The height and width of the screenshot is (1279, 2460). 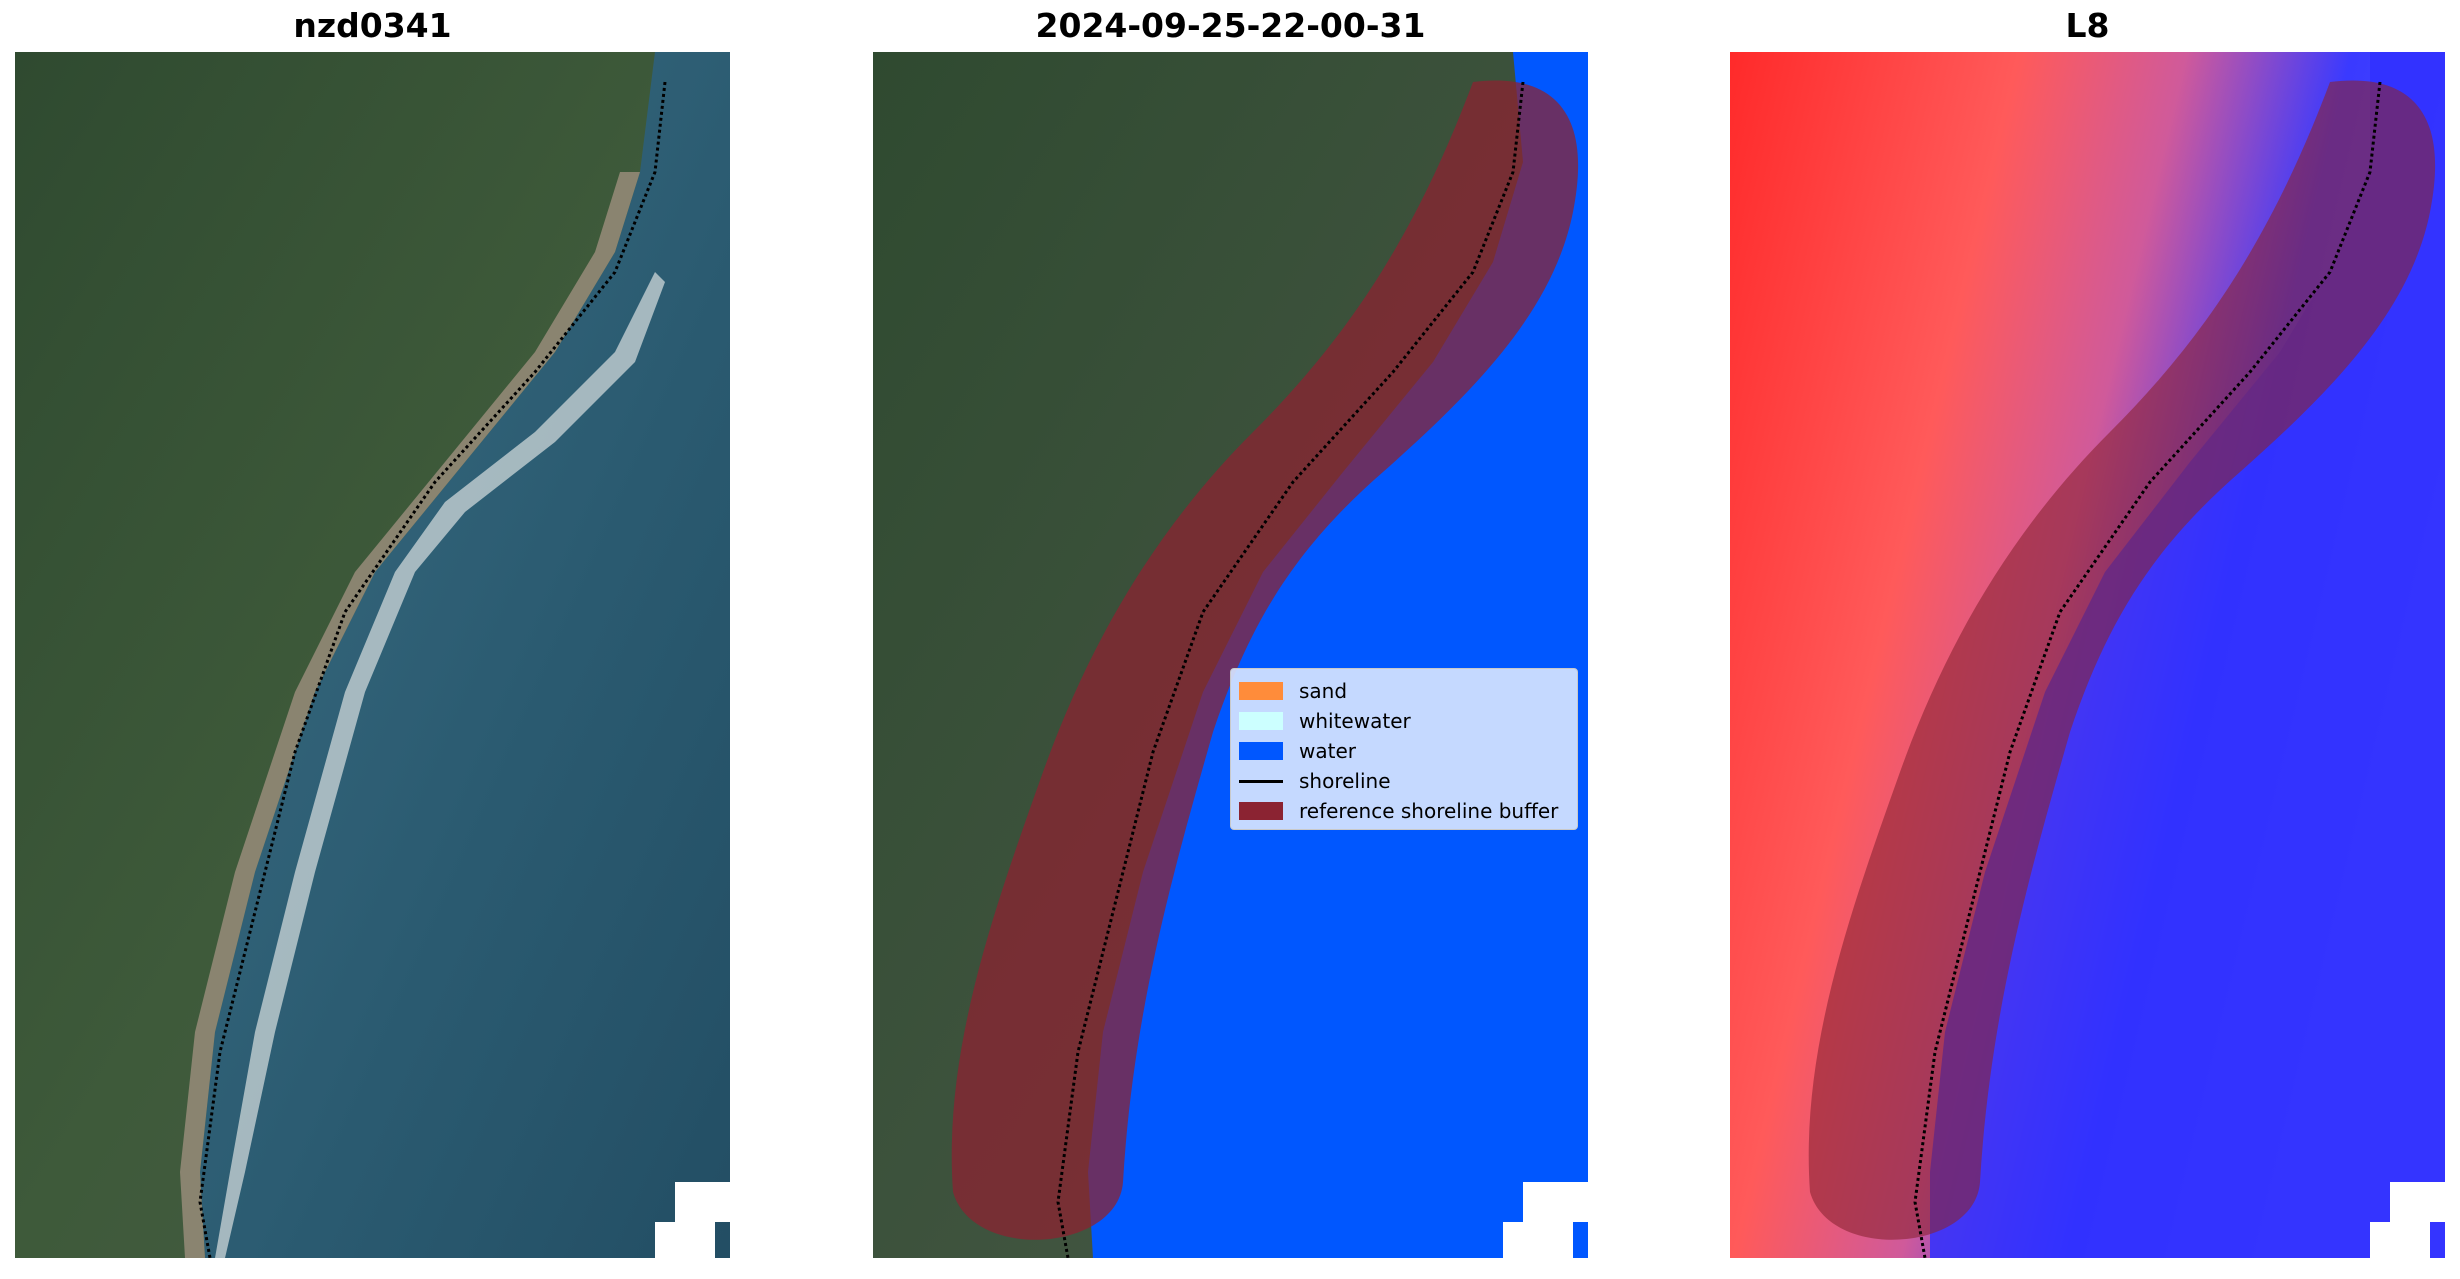 What do you see at coordinates (1261, 811) in the screenshot?
I see `buffer-swatch` at bounding box center [1261, 811].